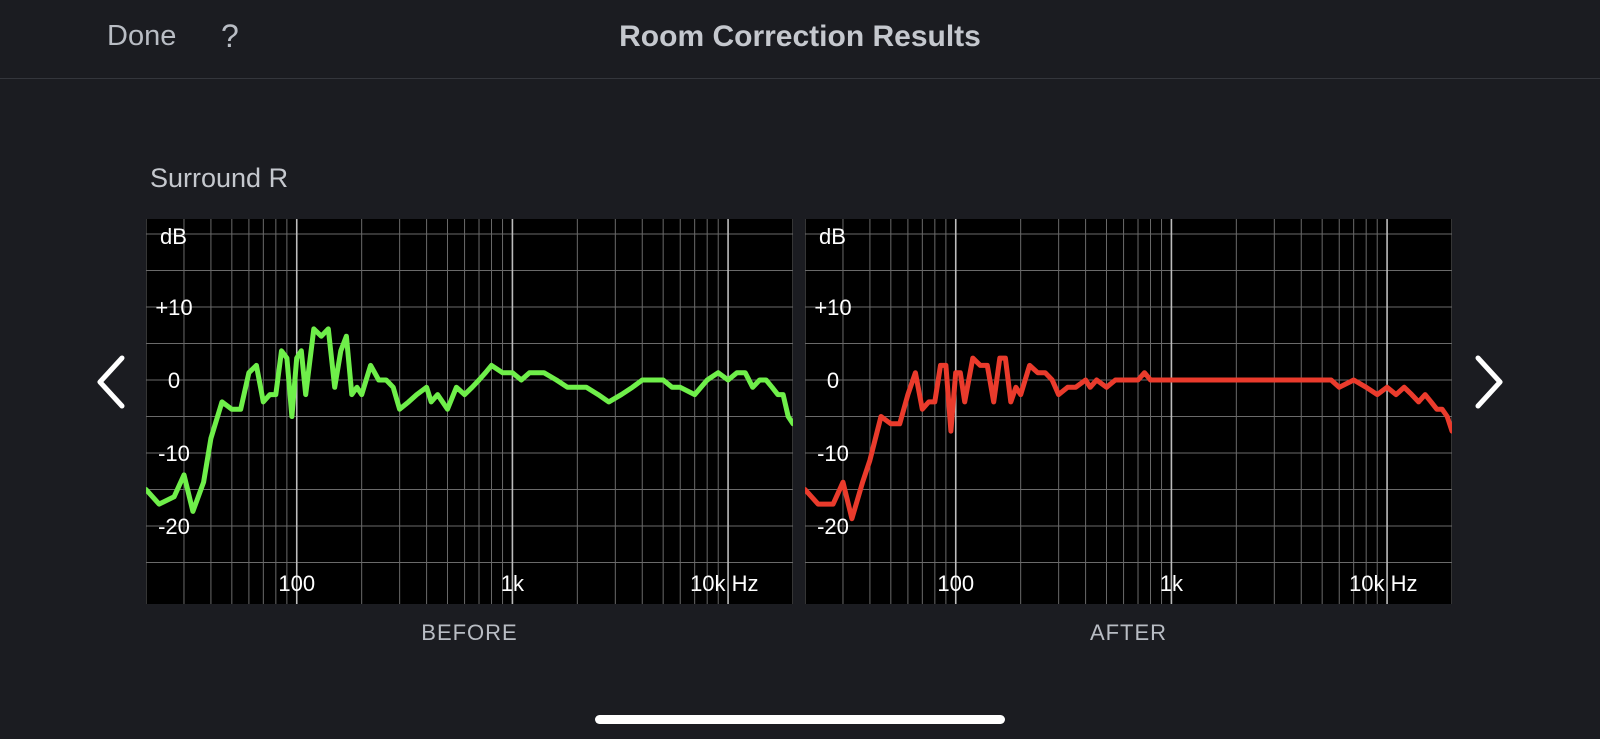 The image size is (1600, 739). I want to click on before-response-curve, so click(469, 420).